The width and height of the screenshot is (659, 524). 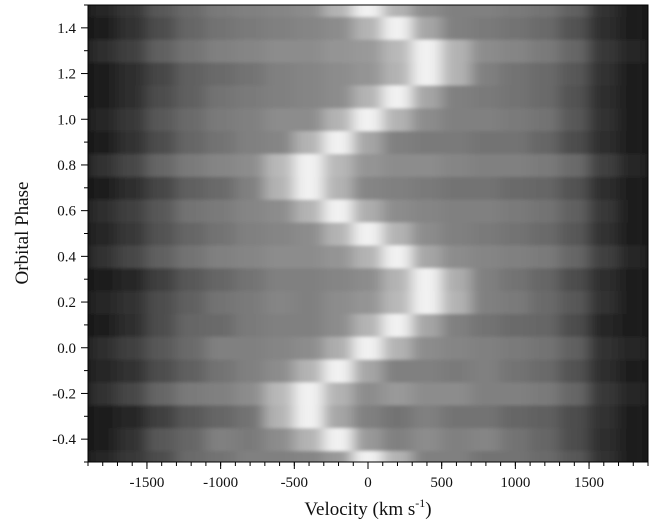 What do you see at coordinates (66, 166) in the screenshot?
I see `y-tick-label: 0.8` at bounding box center [66, 166].